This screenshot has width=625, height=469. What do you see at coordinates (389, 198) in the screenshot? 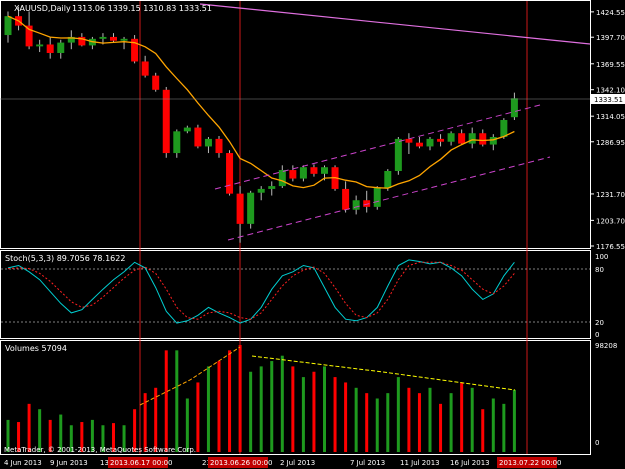
I see `channel-lower-line` at bounding box center [389, 198].